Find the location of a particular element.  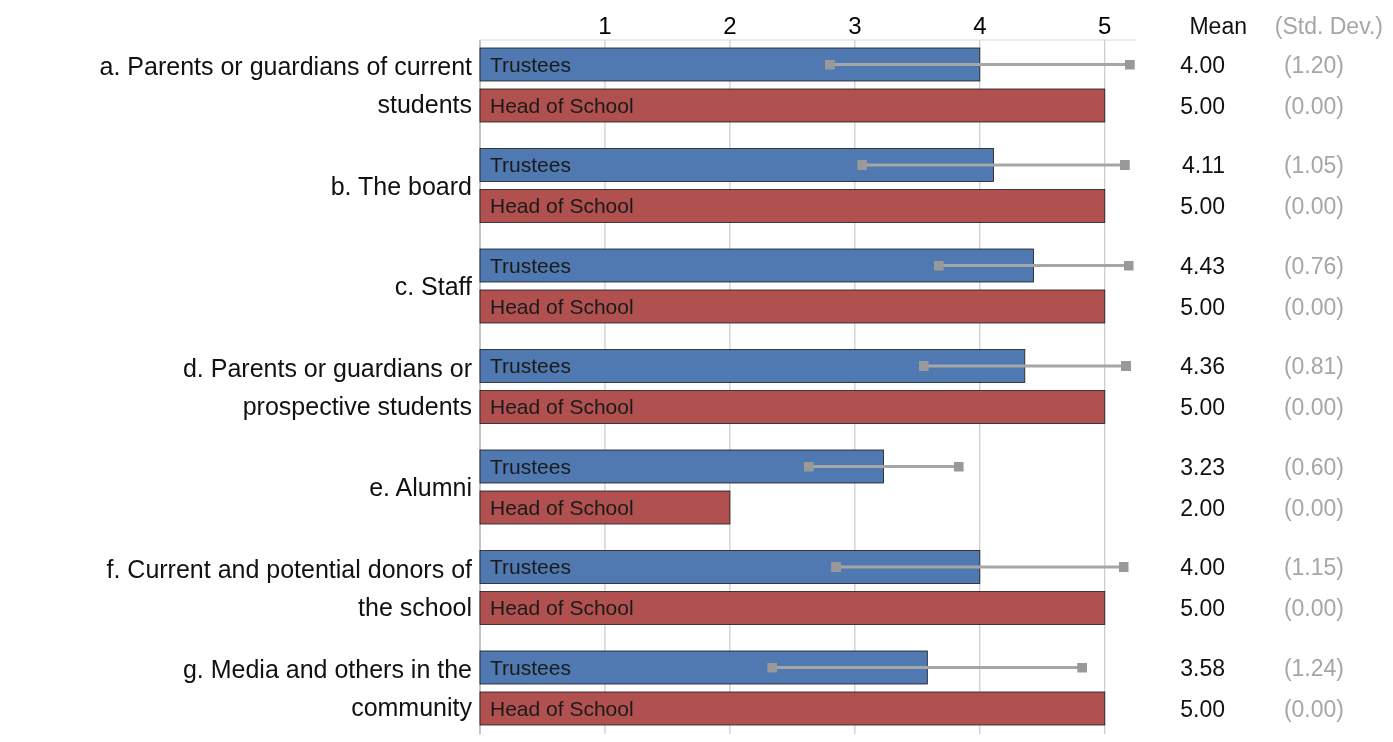

text: 4.36 is located at coordinates (1202, 366).